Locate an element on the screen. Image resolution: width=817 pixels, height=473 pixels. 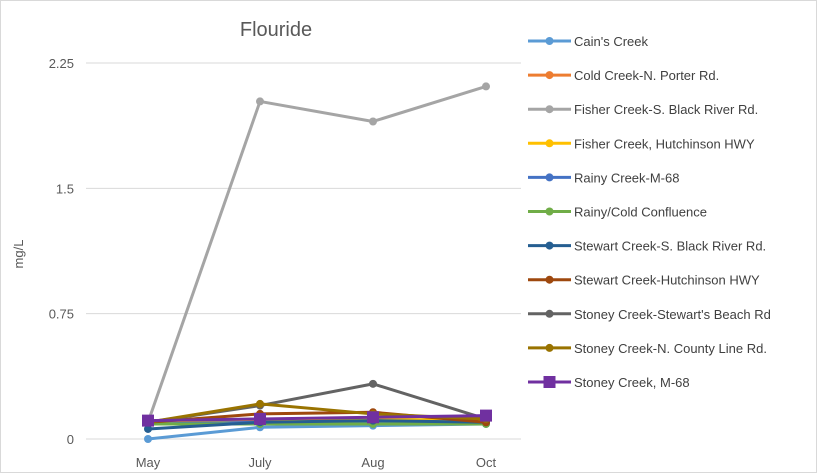
legend-item: Stewart Creek-Hutchinson HWY is located at coordinates (644, 280).